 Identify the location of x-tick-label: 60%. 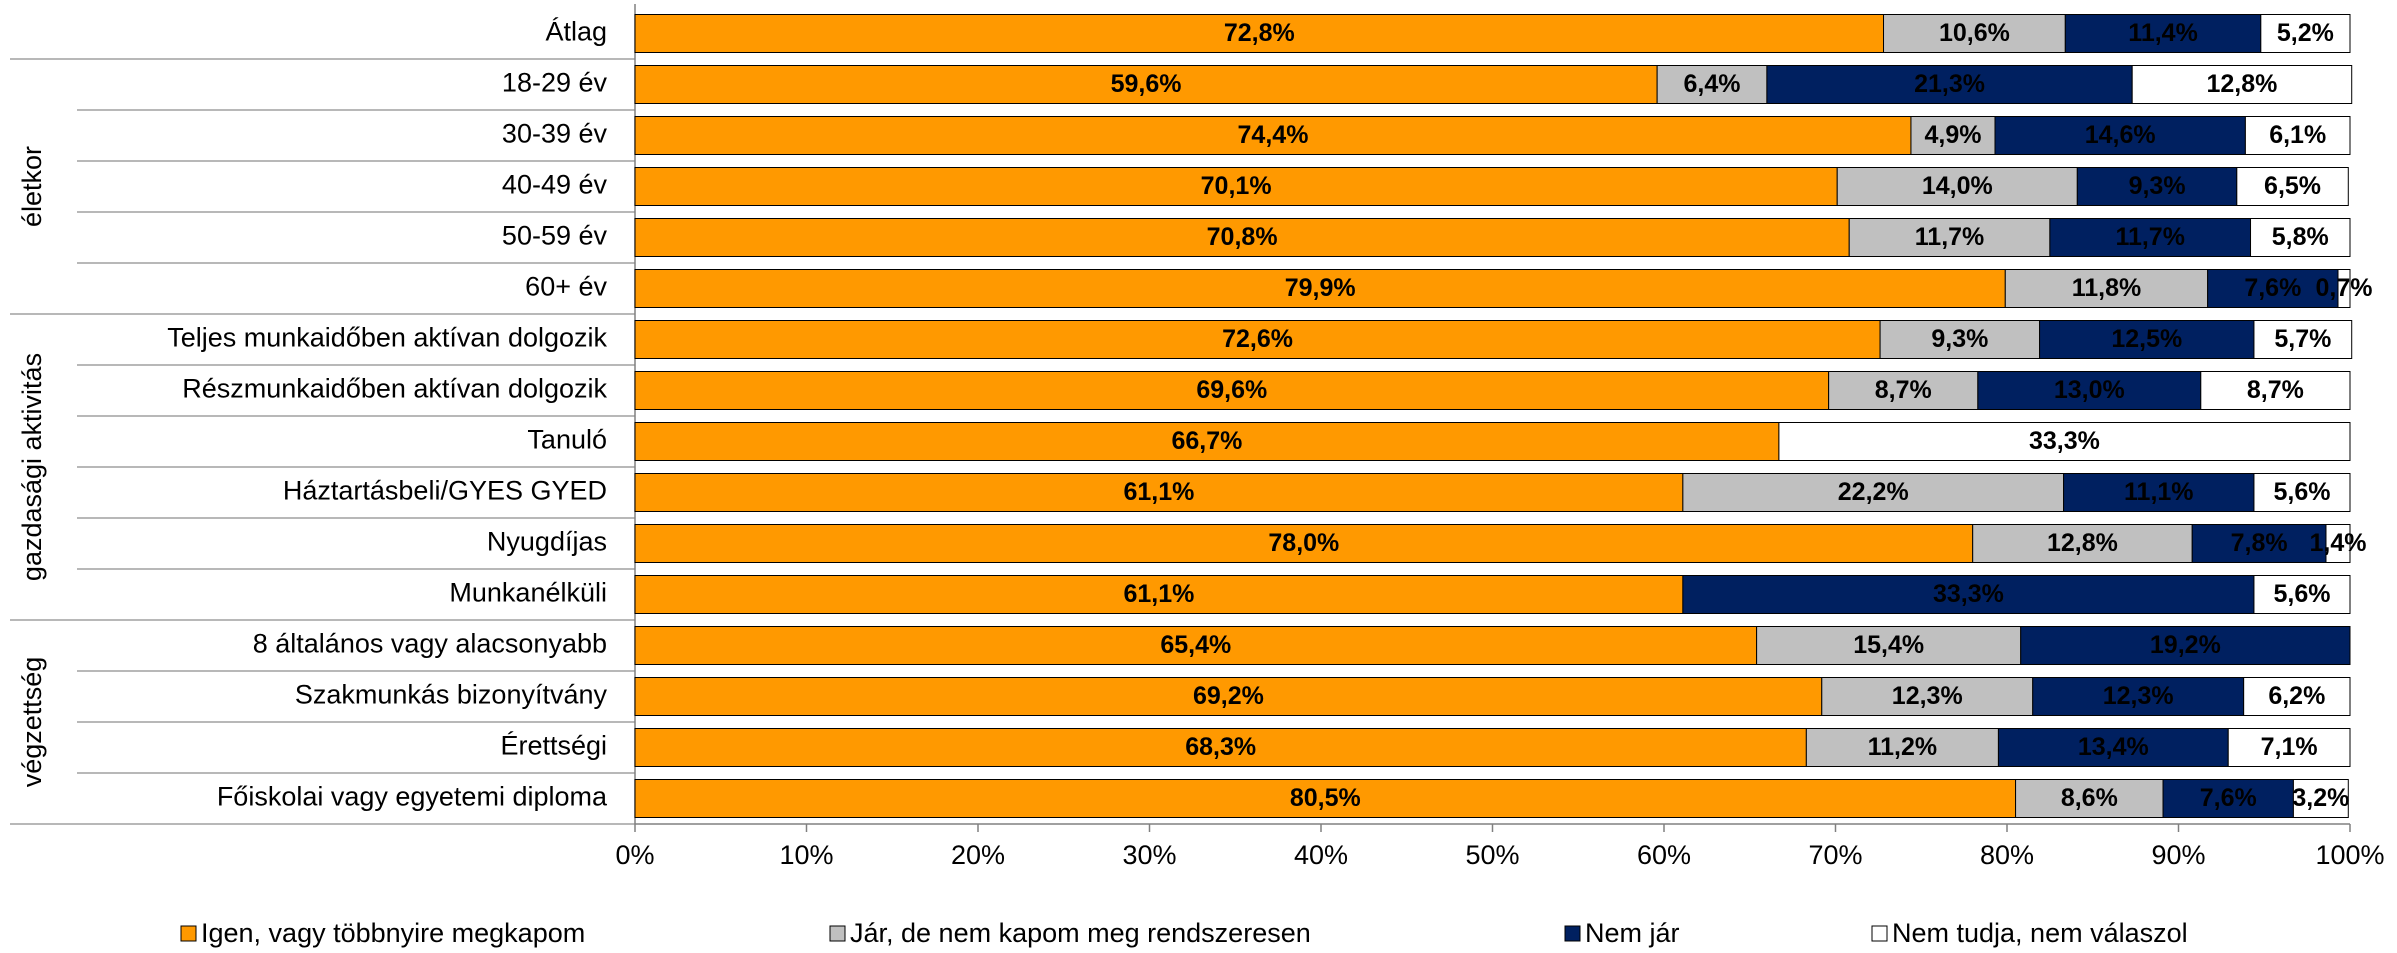
(1664, 855).